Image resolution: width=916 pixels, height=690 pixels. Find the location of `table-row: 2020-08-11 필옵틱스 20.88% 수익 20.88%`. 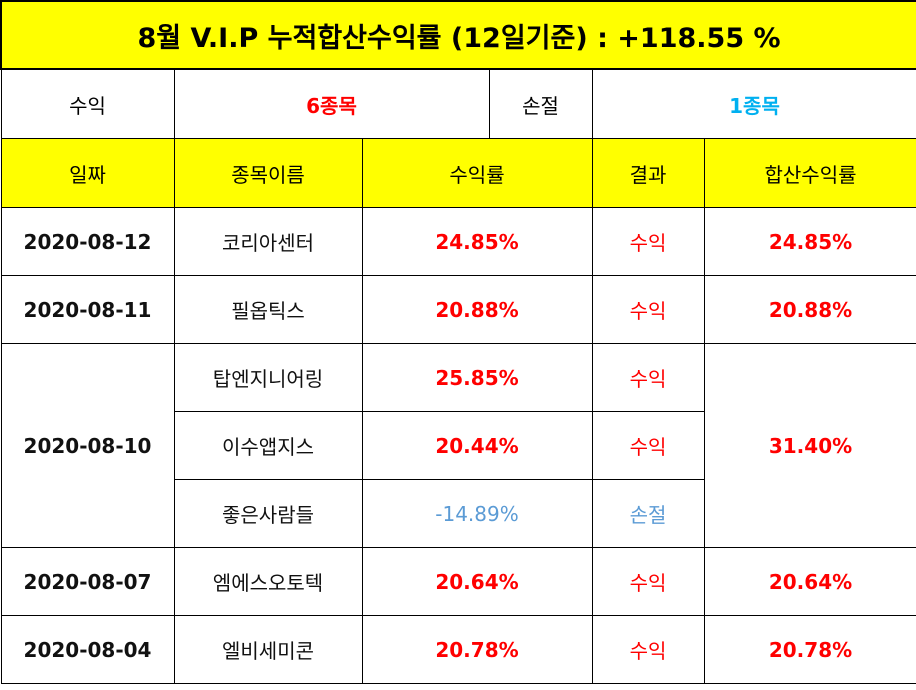

table-row: 2020-08-11 필옵틱스 20.88% 수익 20.88% is located at coordinates (458, 309).